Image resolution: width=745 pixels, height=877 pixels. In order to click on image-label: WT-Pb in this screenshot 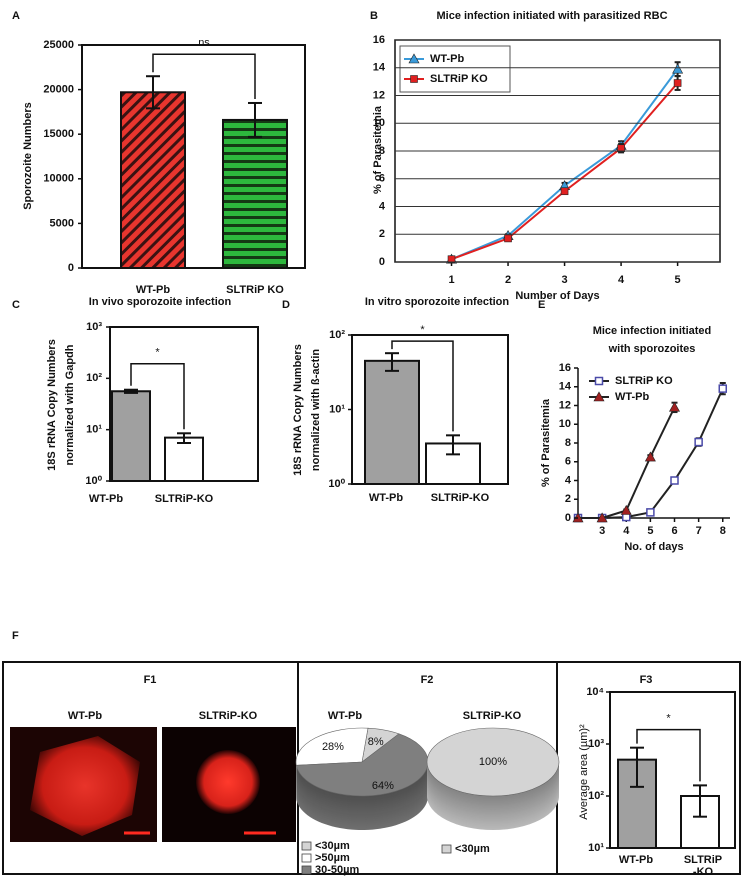, I will do `click(85, 716)`.